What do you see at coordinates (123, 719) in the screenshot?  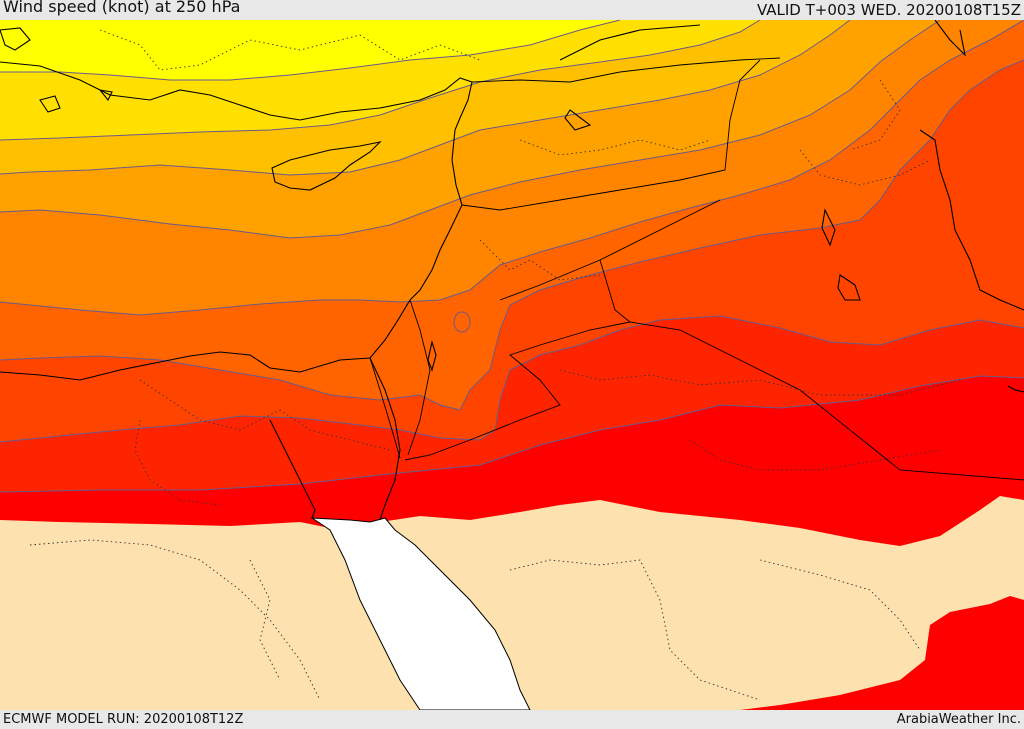 I see `model-run: ECMWF MODEL RUN: 20200108T12Z` at bounding box center [123, 719].